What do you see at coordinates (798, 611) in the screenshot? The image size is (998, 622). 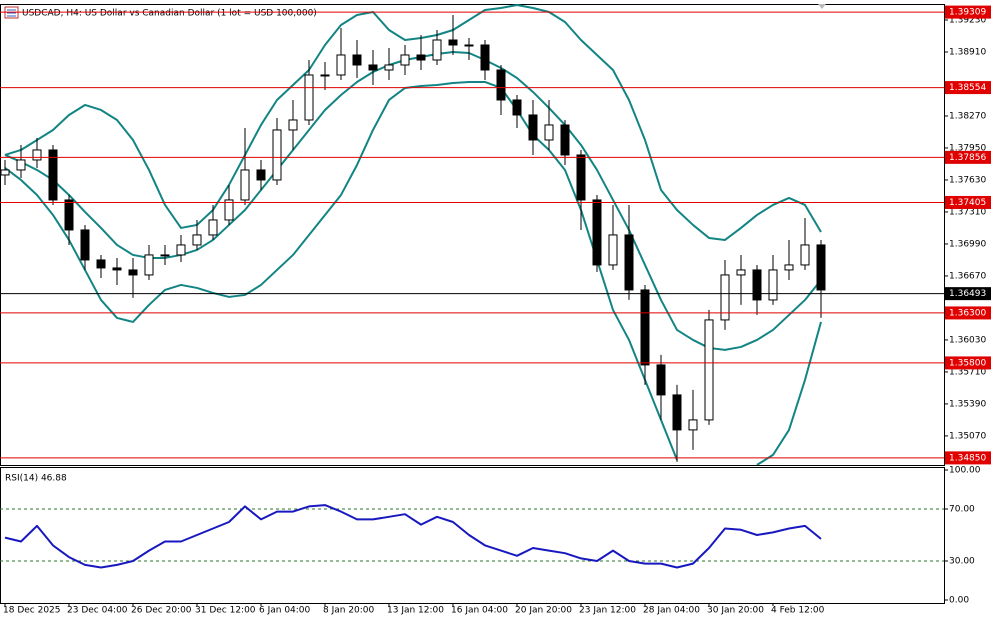 I see `x-tick-label: 4 Feb 12:00` at bounding box center [798, 611].